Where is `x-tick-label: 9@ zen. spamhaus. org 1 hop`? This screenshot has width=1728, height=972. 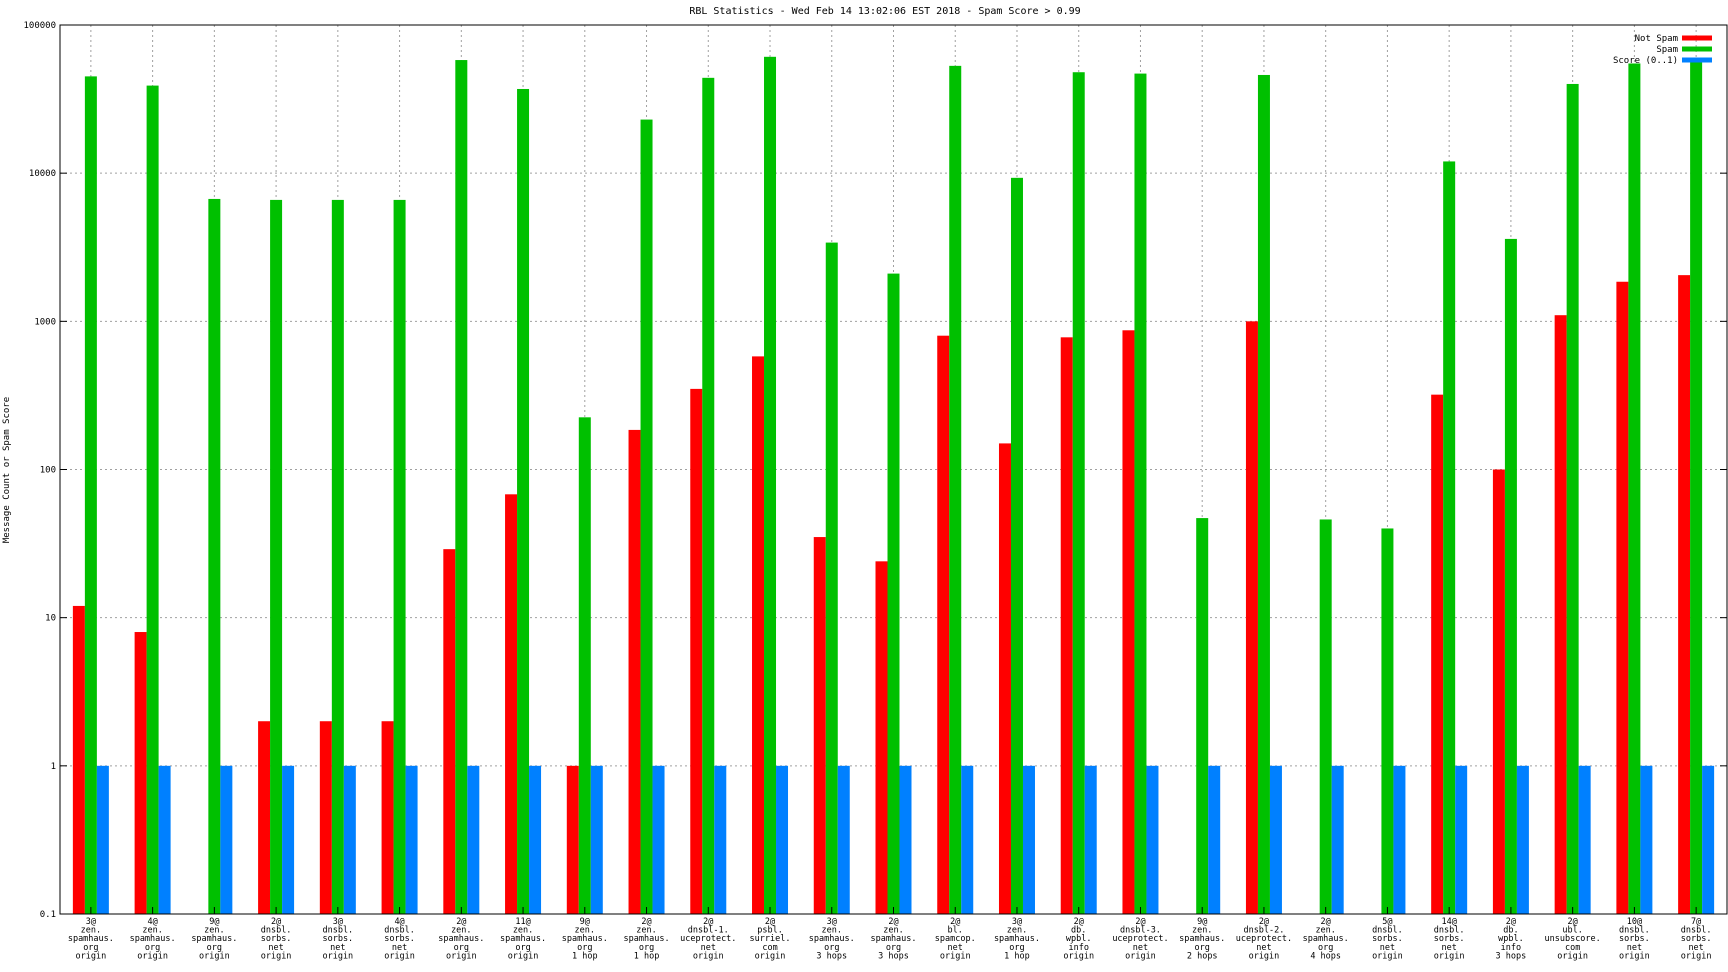
x-tick-label: 9@ zen. spamhaus. org 1 hop is located at coordinates (585, 939).